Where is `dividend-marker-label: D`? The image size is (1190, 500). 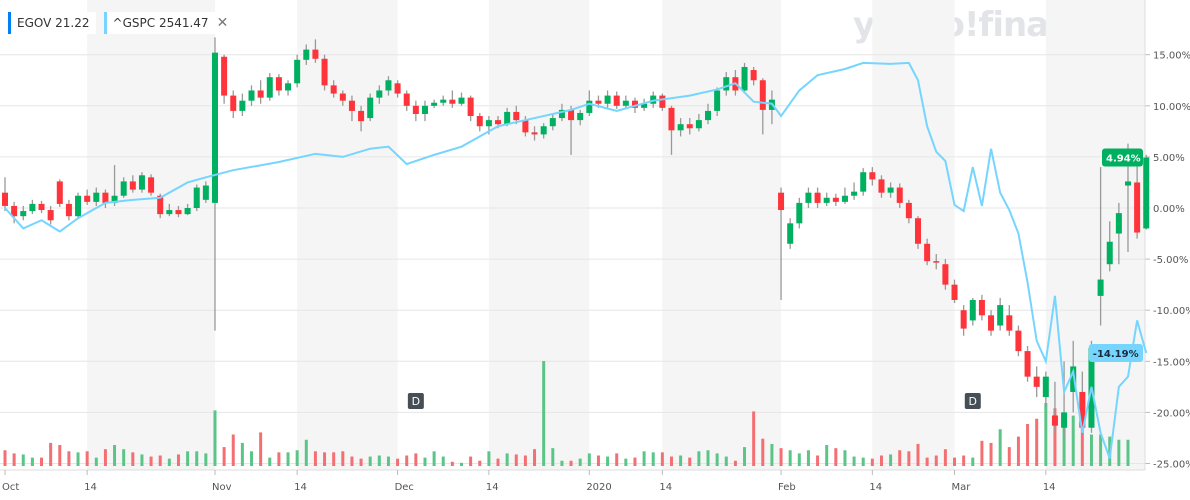
dividend-marker-label: D is located at coordinates (416, 401).